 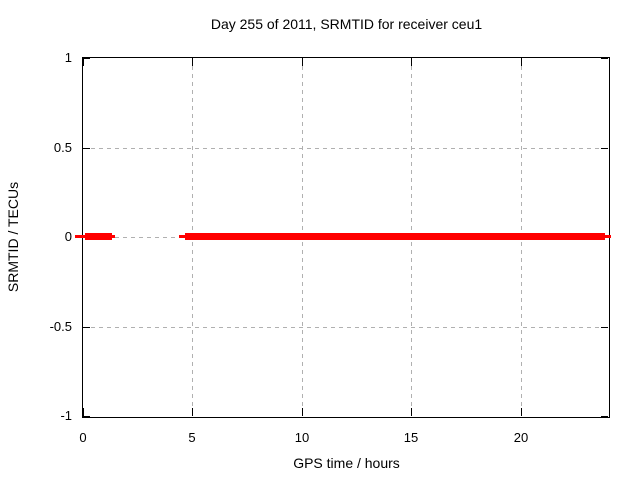 I want to click on y-tick-label: 1, so click(x=68, y=57).